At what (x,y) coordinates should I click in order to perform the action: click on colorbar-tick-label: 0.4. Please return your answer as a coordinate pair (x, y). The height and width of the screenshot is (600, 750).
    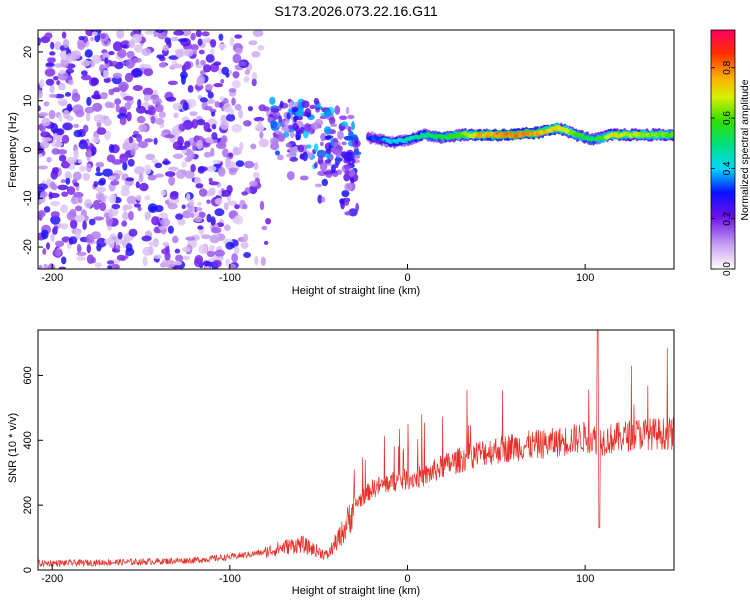
    Looking at the image, I should click on (727, 168).